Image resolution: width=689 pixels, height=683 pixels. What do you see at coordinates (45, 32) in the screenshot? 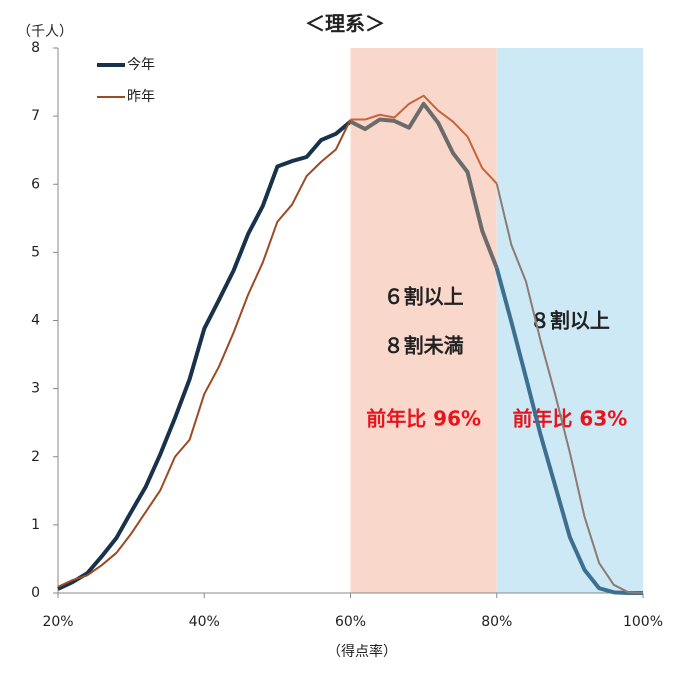
I see `y-axis-label: （千人）` at bounding box center [45, 32].